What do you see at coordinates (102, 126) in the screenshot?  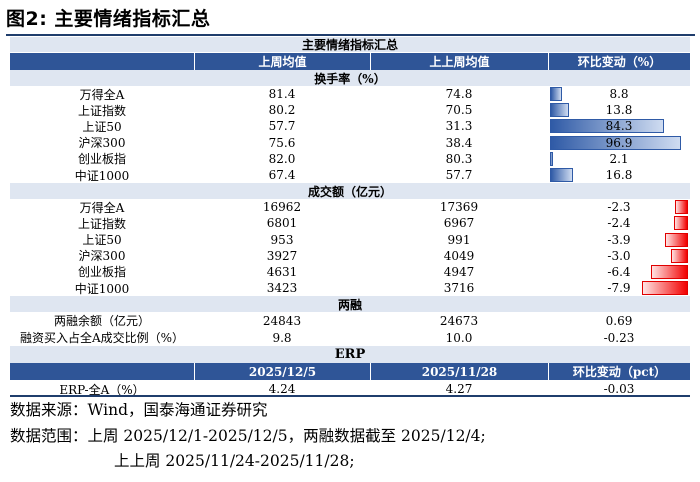 I see `row-label: 上证50` at bounding box center [102, 126].